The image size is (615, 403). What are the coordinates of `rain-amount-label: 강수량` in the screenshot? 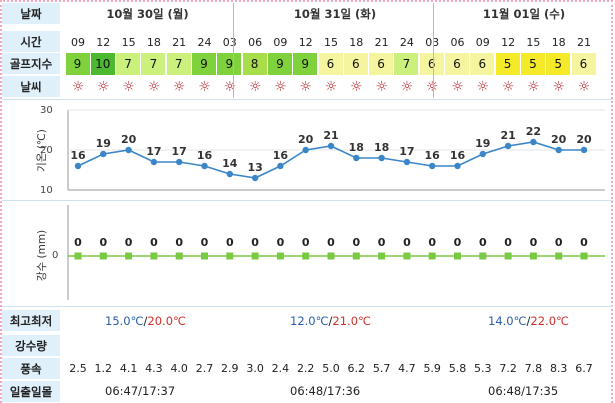 It's located at (31, 346).